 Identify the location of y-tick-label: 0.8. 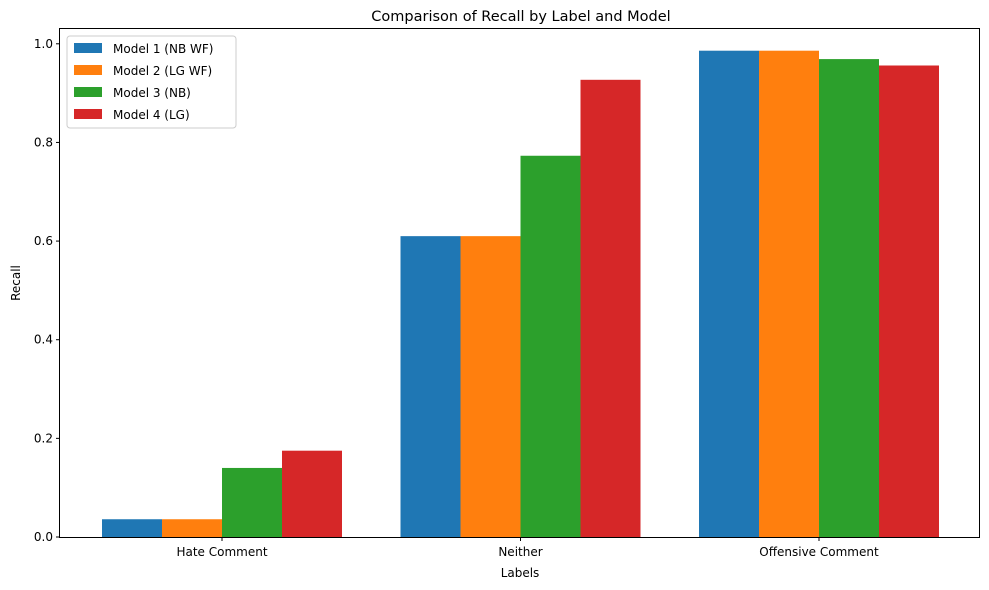
(43, 142).